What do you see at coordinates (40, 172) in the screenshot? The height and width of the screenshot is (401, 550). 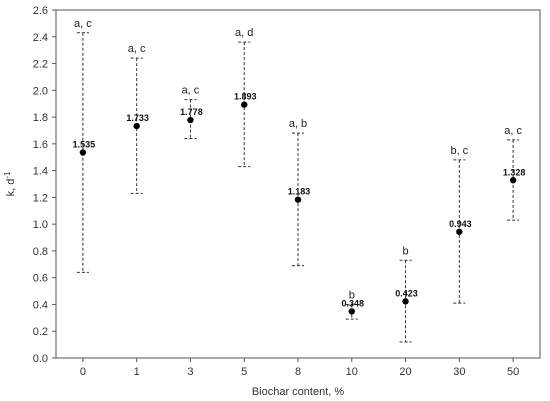 I see `y-tick-label-7: 1.4` at bounding box center [40, 172].